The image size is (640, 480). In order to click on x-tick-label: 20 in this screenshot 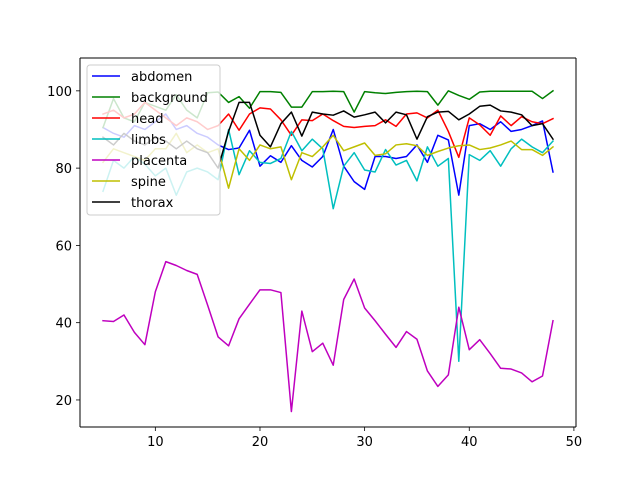, I will do `click(260, 442)`.